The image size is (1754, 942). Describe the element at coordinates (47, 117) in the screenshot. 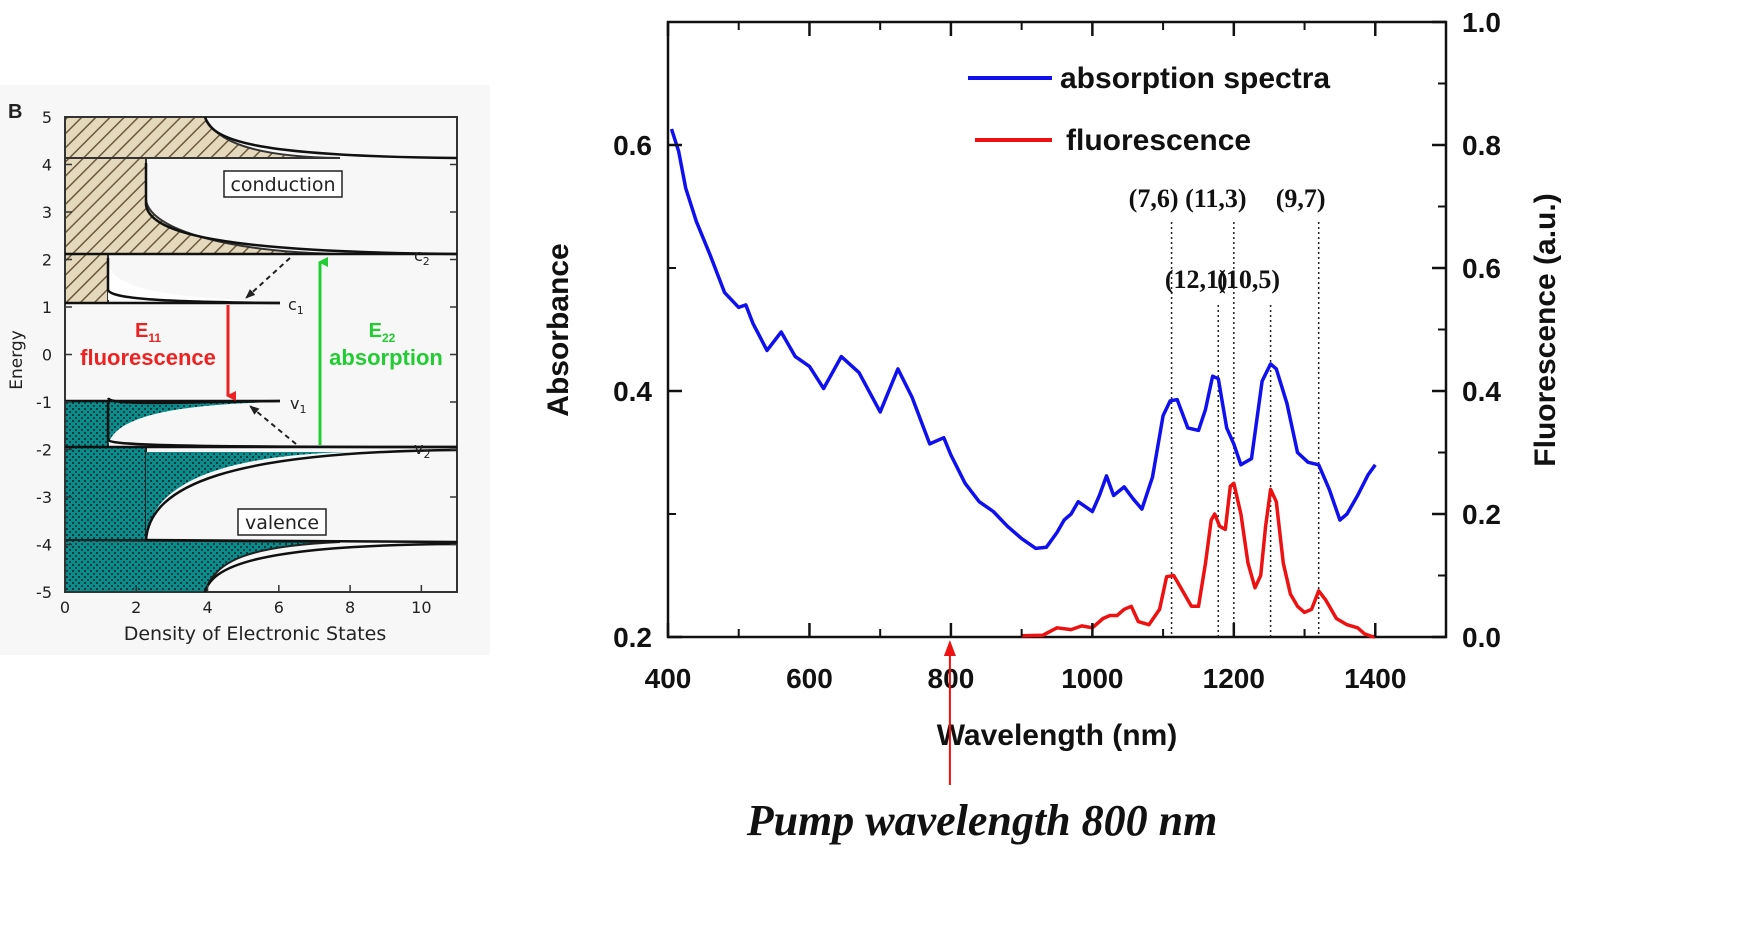

I see `dos-y-tick-label: 5` at that location.